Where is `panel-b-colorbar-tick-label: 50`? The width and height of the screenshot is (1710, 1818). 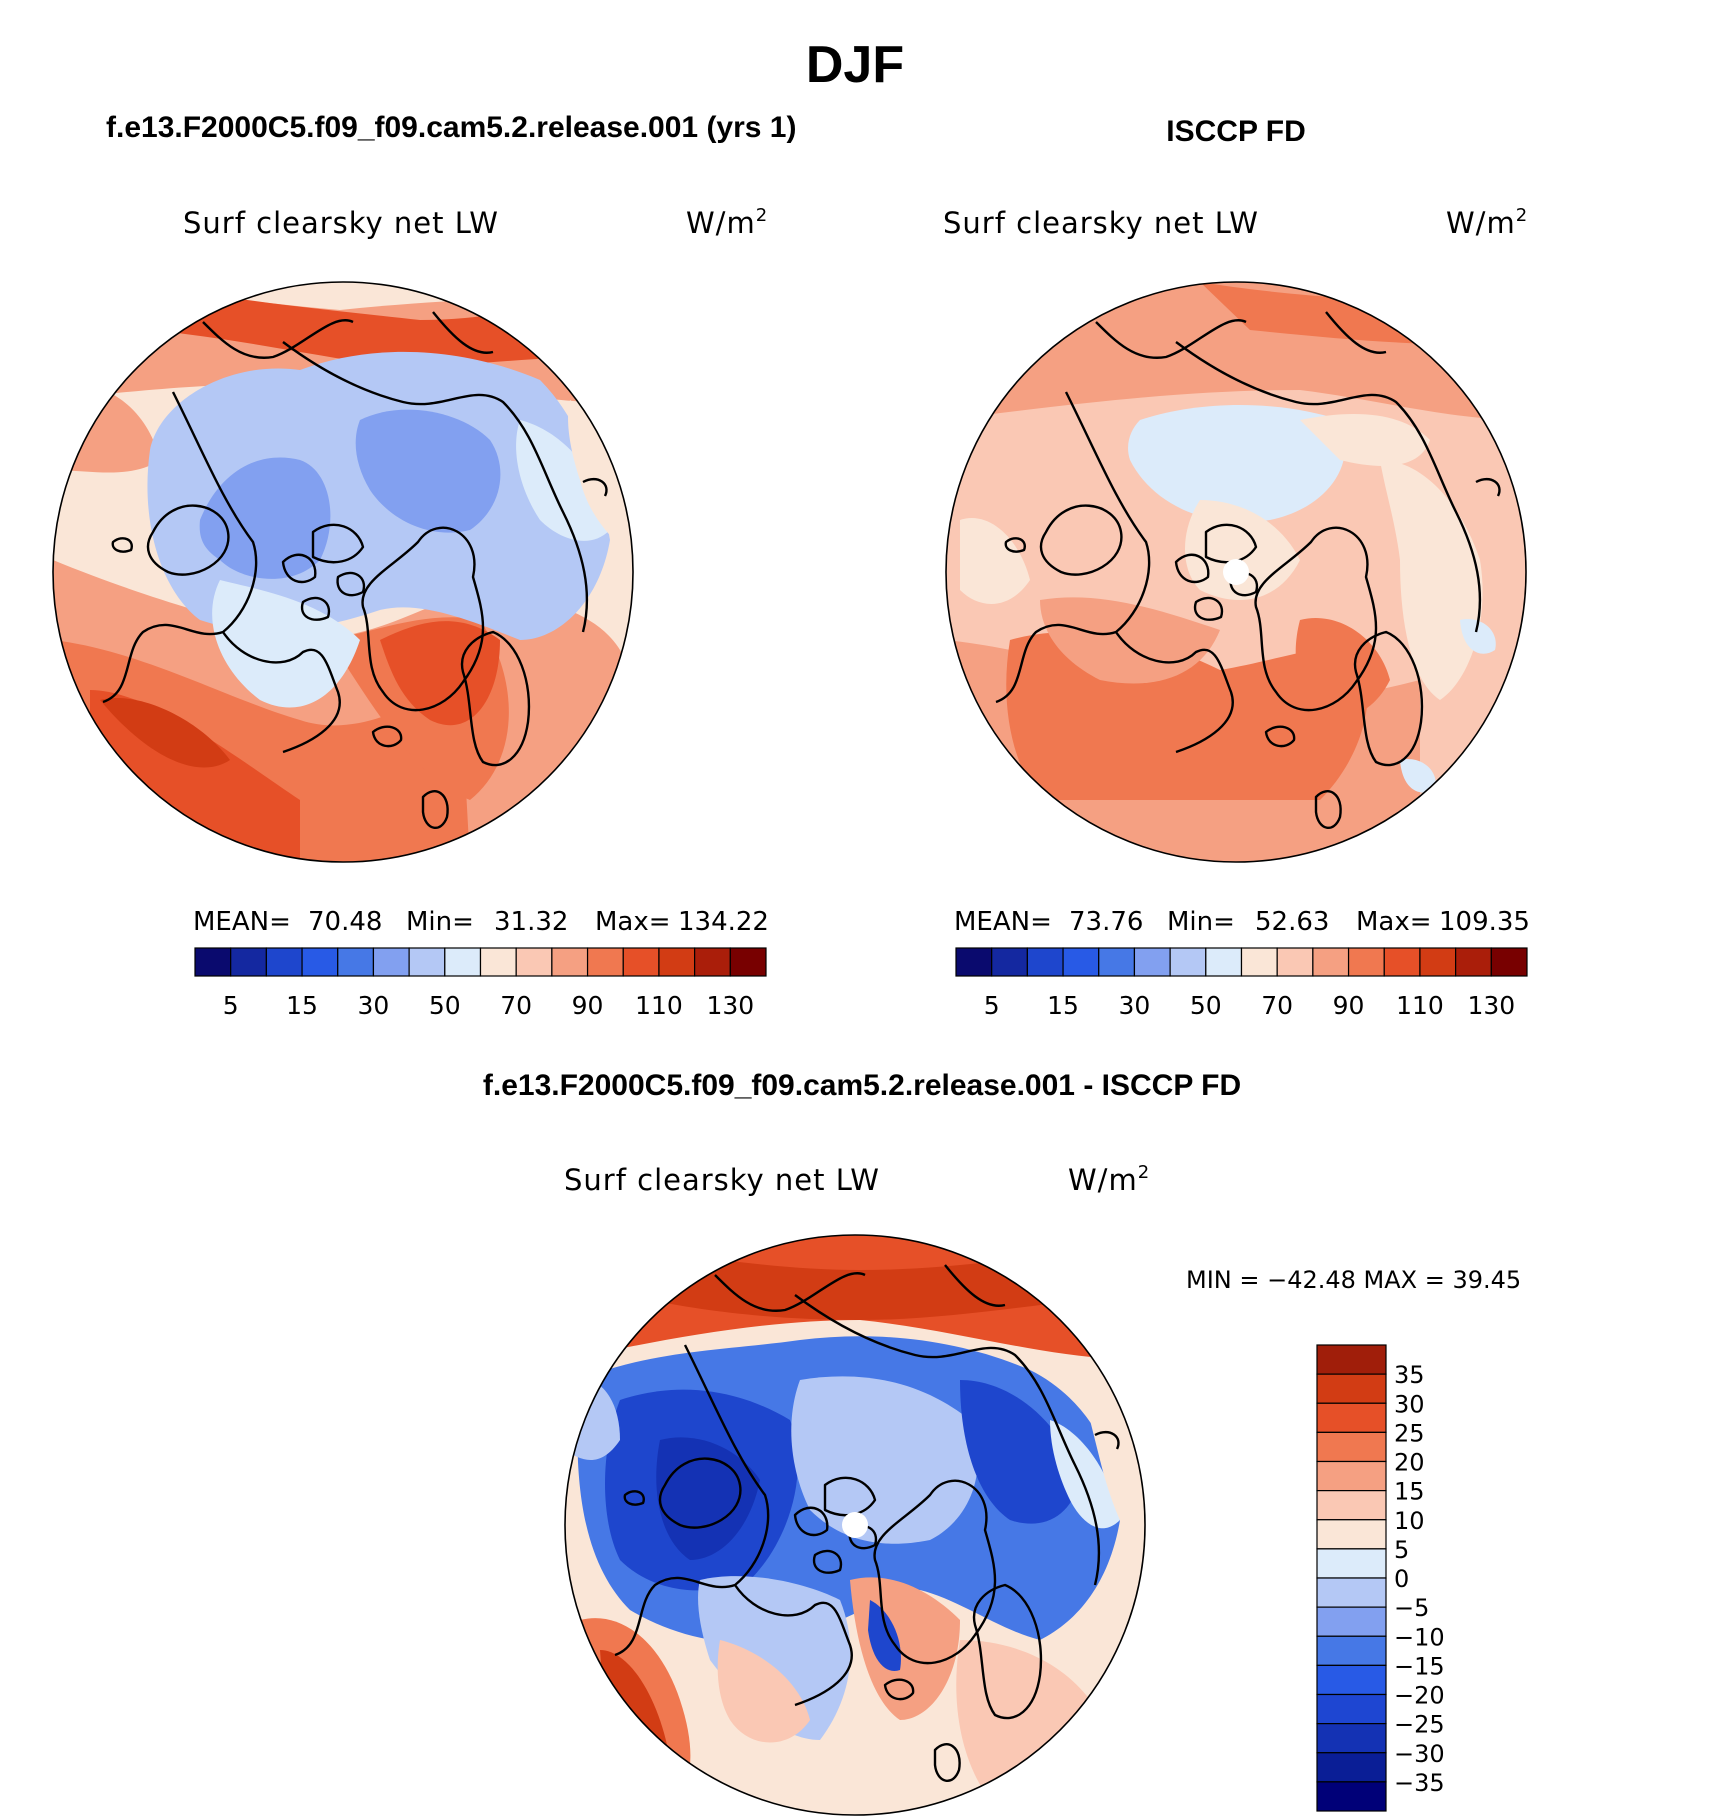
panel-b-colorbar-tick-label: 50 is located at coordinates (1206, 1005).